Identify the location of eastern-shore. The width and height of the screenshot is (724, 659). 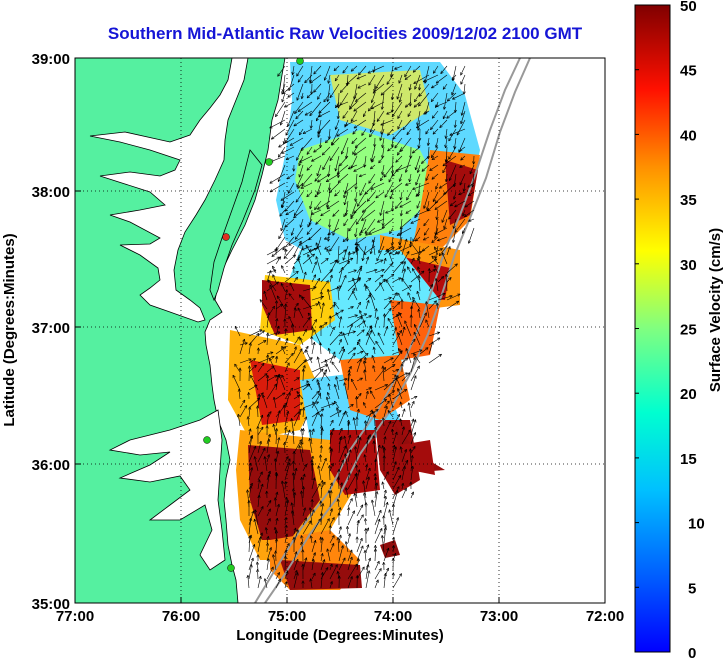
(236, 225).